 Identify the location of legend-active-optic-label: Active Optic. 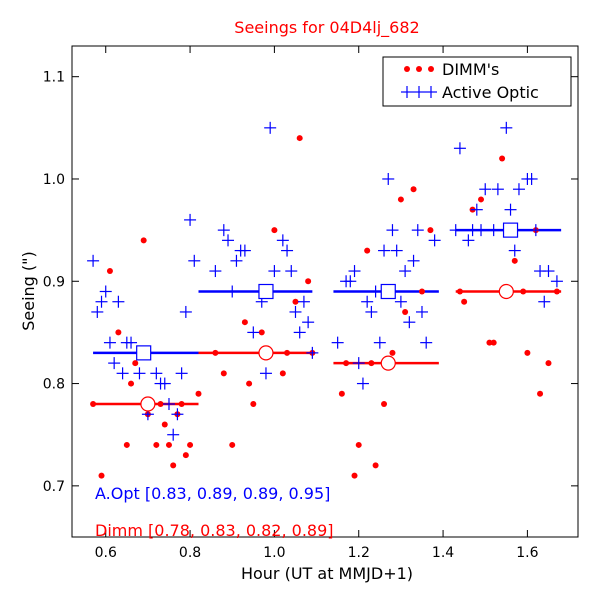
(490, 92).